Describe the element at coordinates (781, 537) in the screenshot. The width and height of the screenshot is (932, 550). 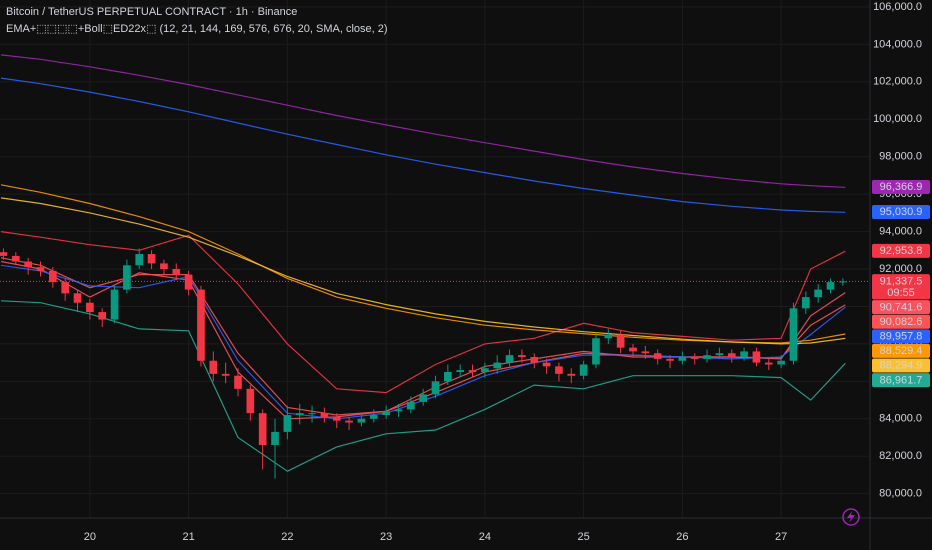
I see `x-tick-label: 27` at that location.